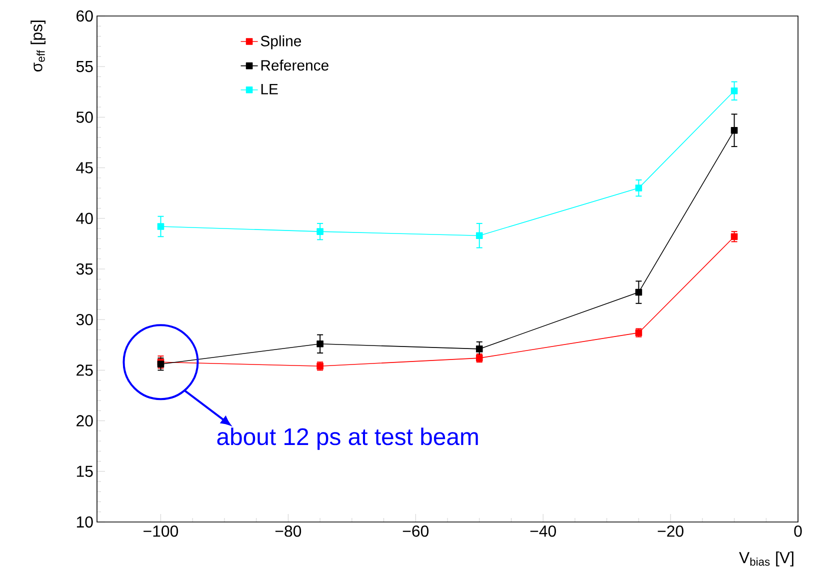 This screenshot has width=820, height=575. I want to click on x-tick-label: −60, so click(415, 531).